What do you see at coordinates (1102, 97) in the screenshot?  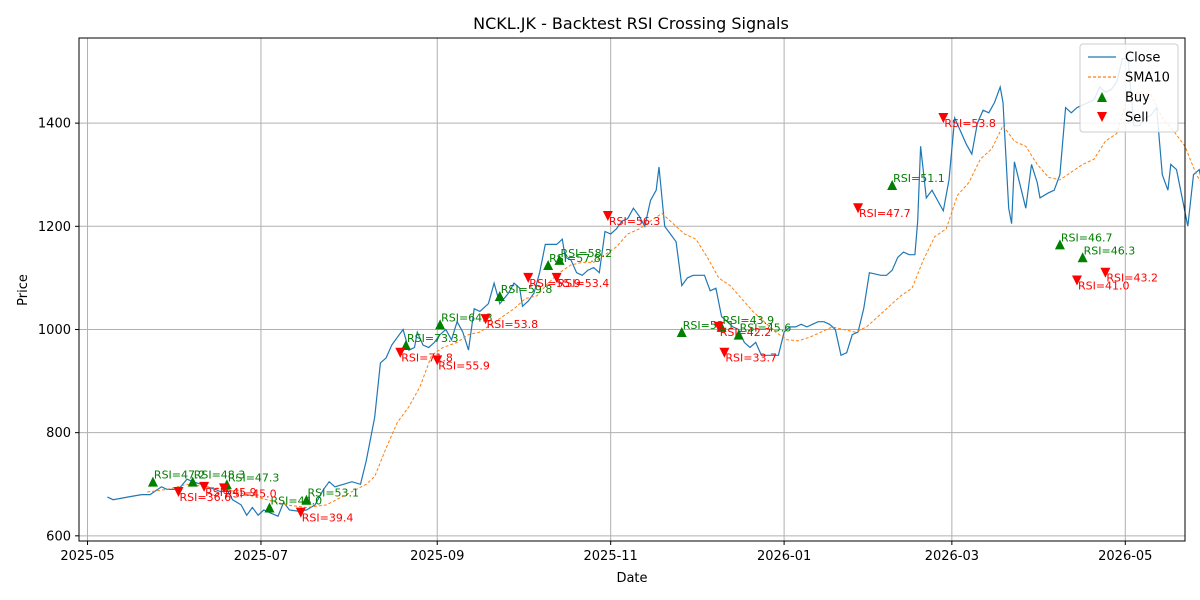 I see `legend-buy-swatch` at bounding box center [1102, 97].